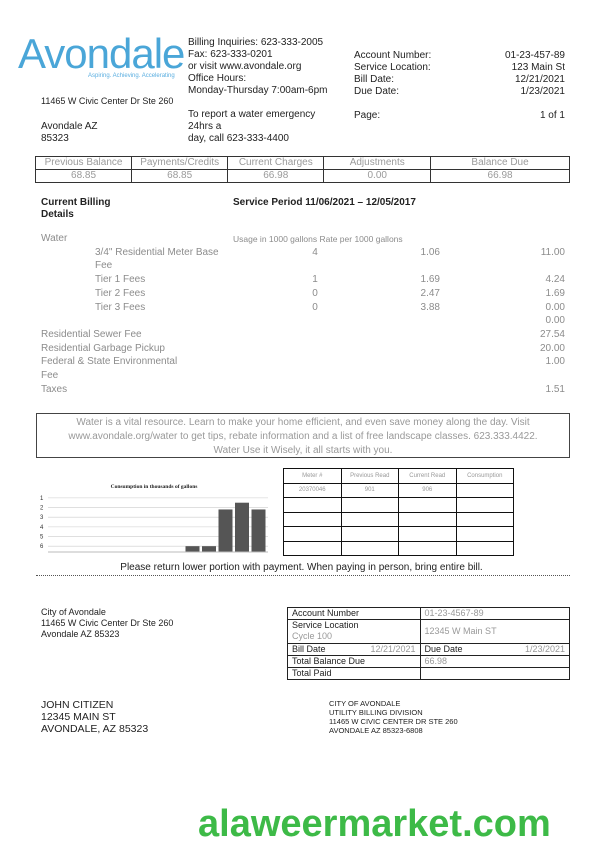 The image size is (603, 857). What do you see at coordinates (95, 729) in the screenshot?
I see `address-line: AVONDALE, AZ 85323` at bounding box center [95, 729].